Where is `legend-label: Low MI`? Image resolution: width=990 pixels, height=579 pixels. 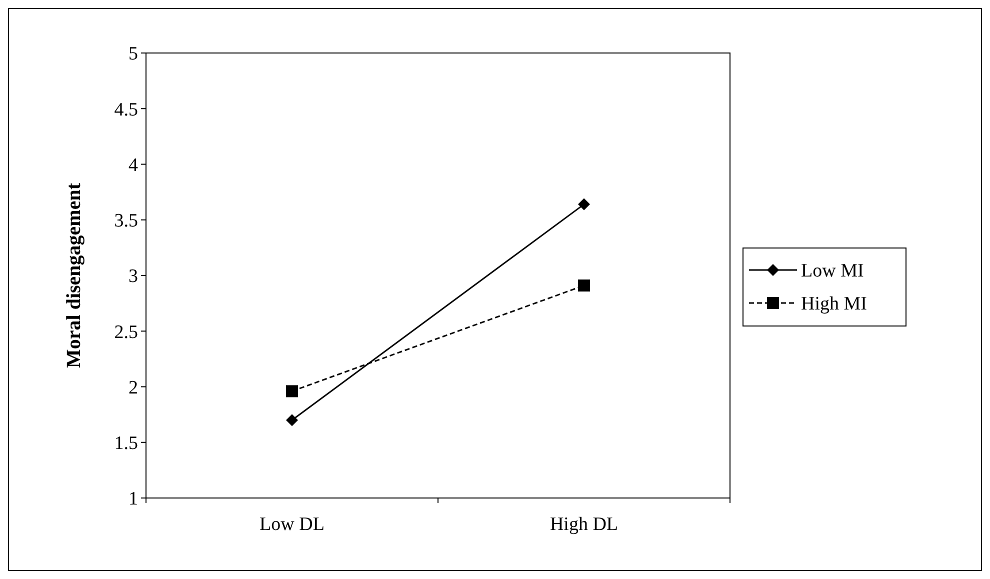 legend-label: Low MI is located at coordinates (832, 271).